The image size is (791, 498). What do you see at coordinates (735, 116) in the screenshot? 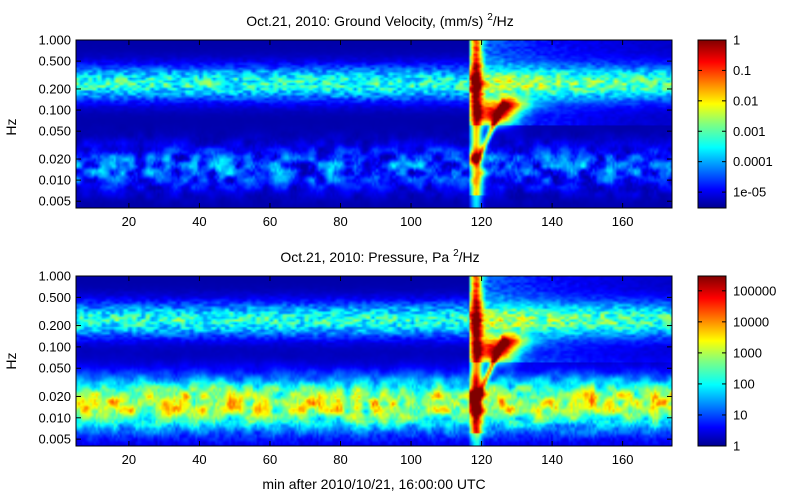
I see `velocity-colorbar-ticks: 1 0.1 0.01 0.001 0.0001 1e-05` at bounding box center [735, 116].